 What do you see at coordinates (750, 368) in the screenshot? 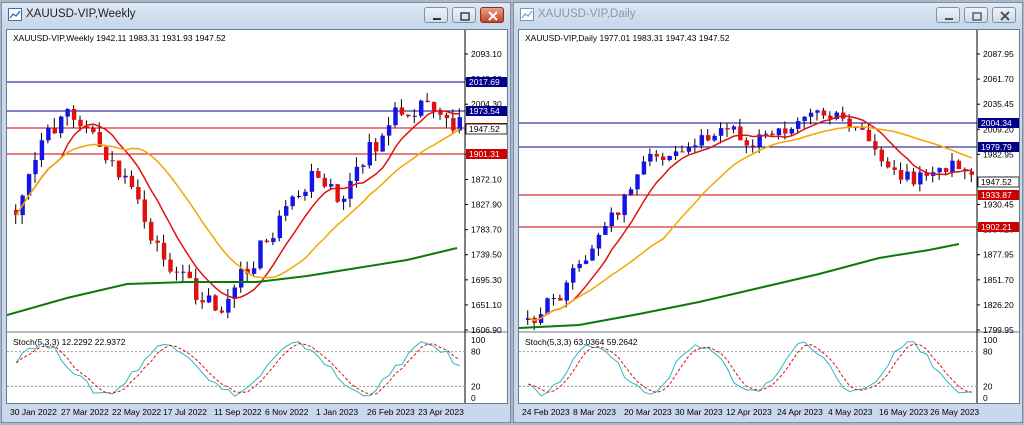
I see `stoch-signal-line` at bounding box center [750, 368].